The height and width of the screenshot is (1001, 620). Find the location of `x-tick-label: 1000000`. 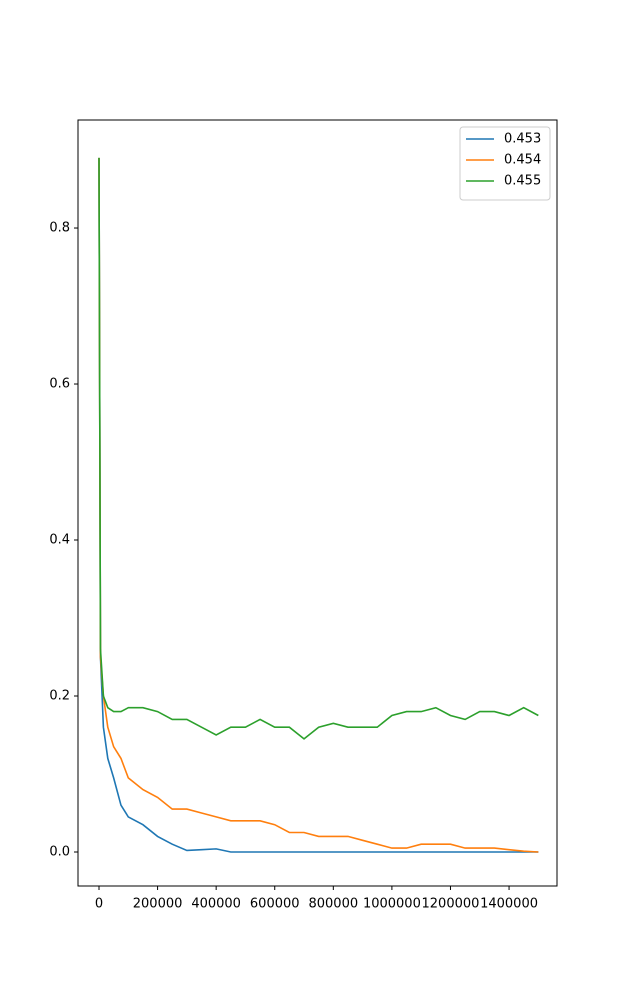

x-tick-label: 1000000 is located at coordinates (392, 904).